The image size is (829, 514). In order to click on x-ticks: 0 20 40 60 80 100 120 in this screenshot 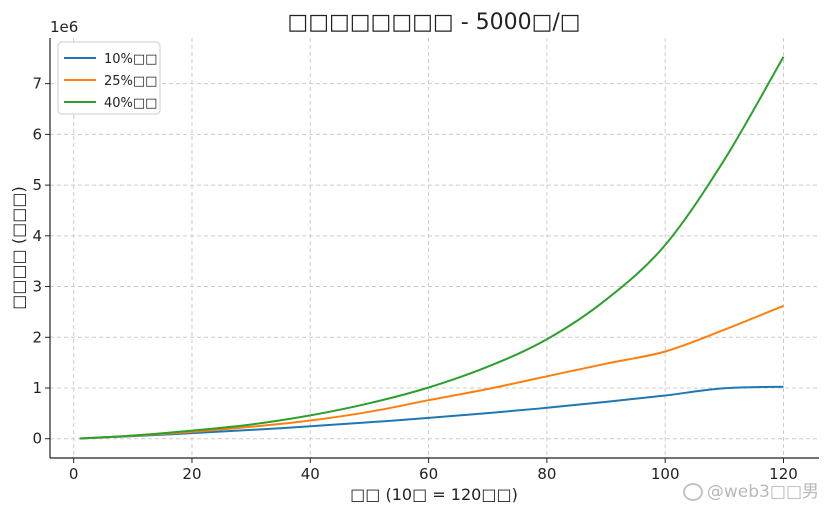, I will do `click(433, 470)`.